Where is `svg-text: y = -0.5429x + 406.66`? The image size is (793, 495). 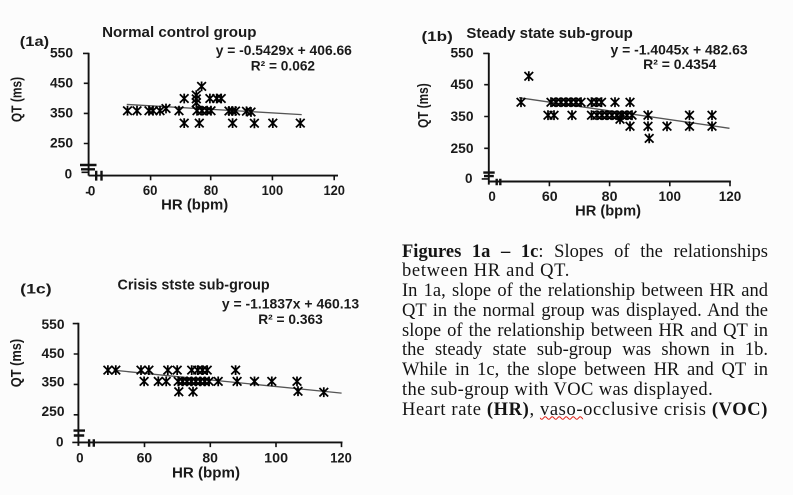
svg-text: y = -0.5429x + 406.66 is located at coordinates (284, 50).